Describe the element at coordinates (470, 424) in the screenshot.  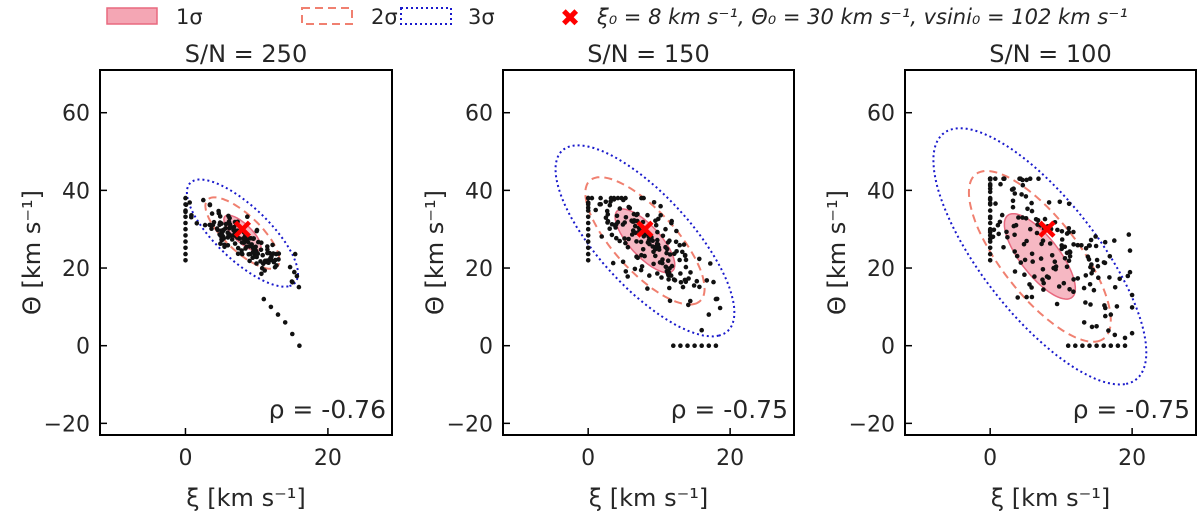
I see `y-tick-label: −20` at that location.